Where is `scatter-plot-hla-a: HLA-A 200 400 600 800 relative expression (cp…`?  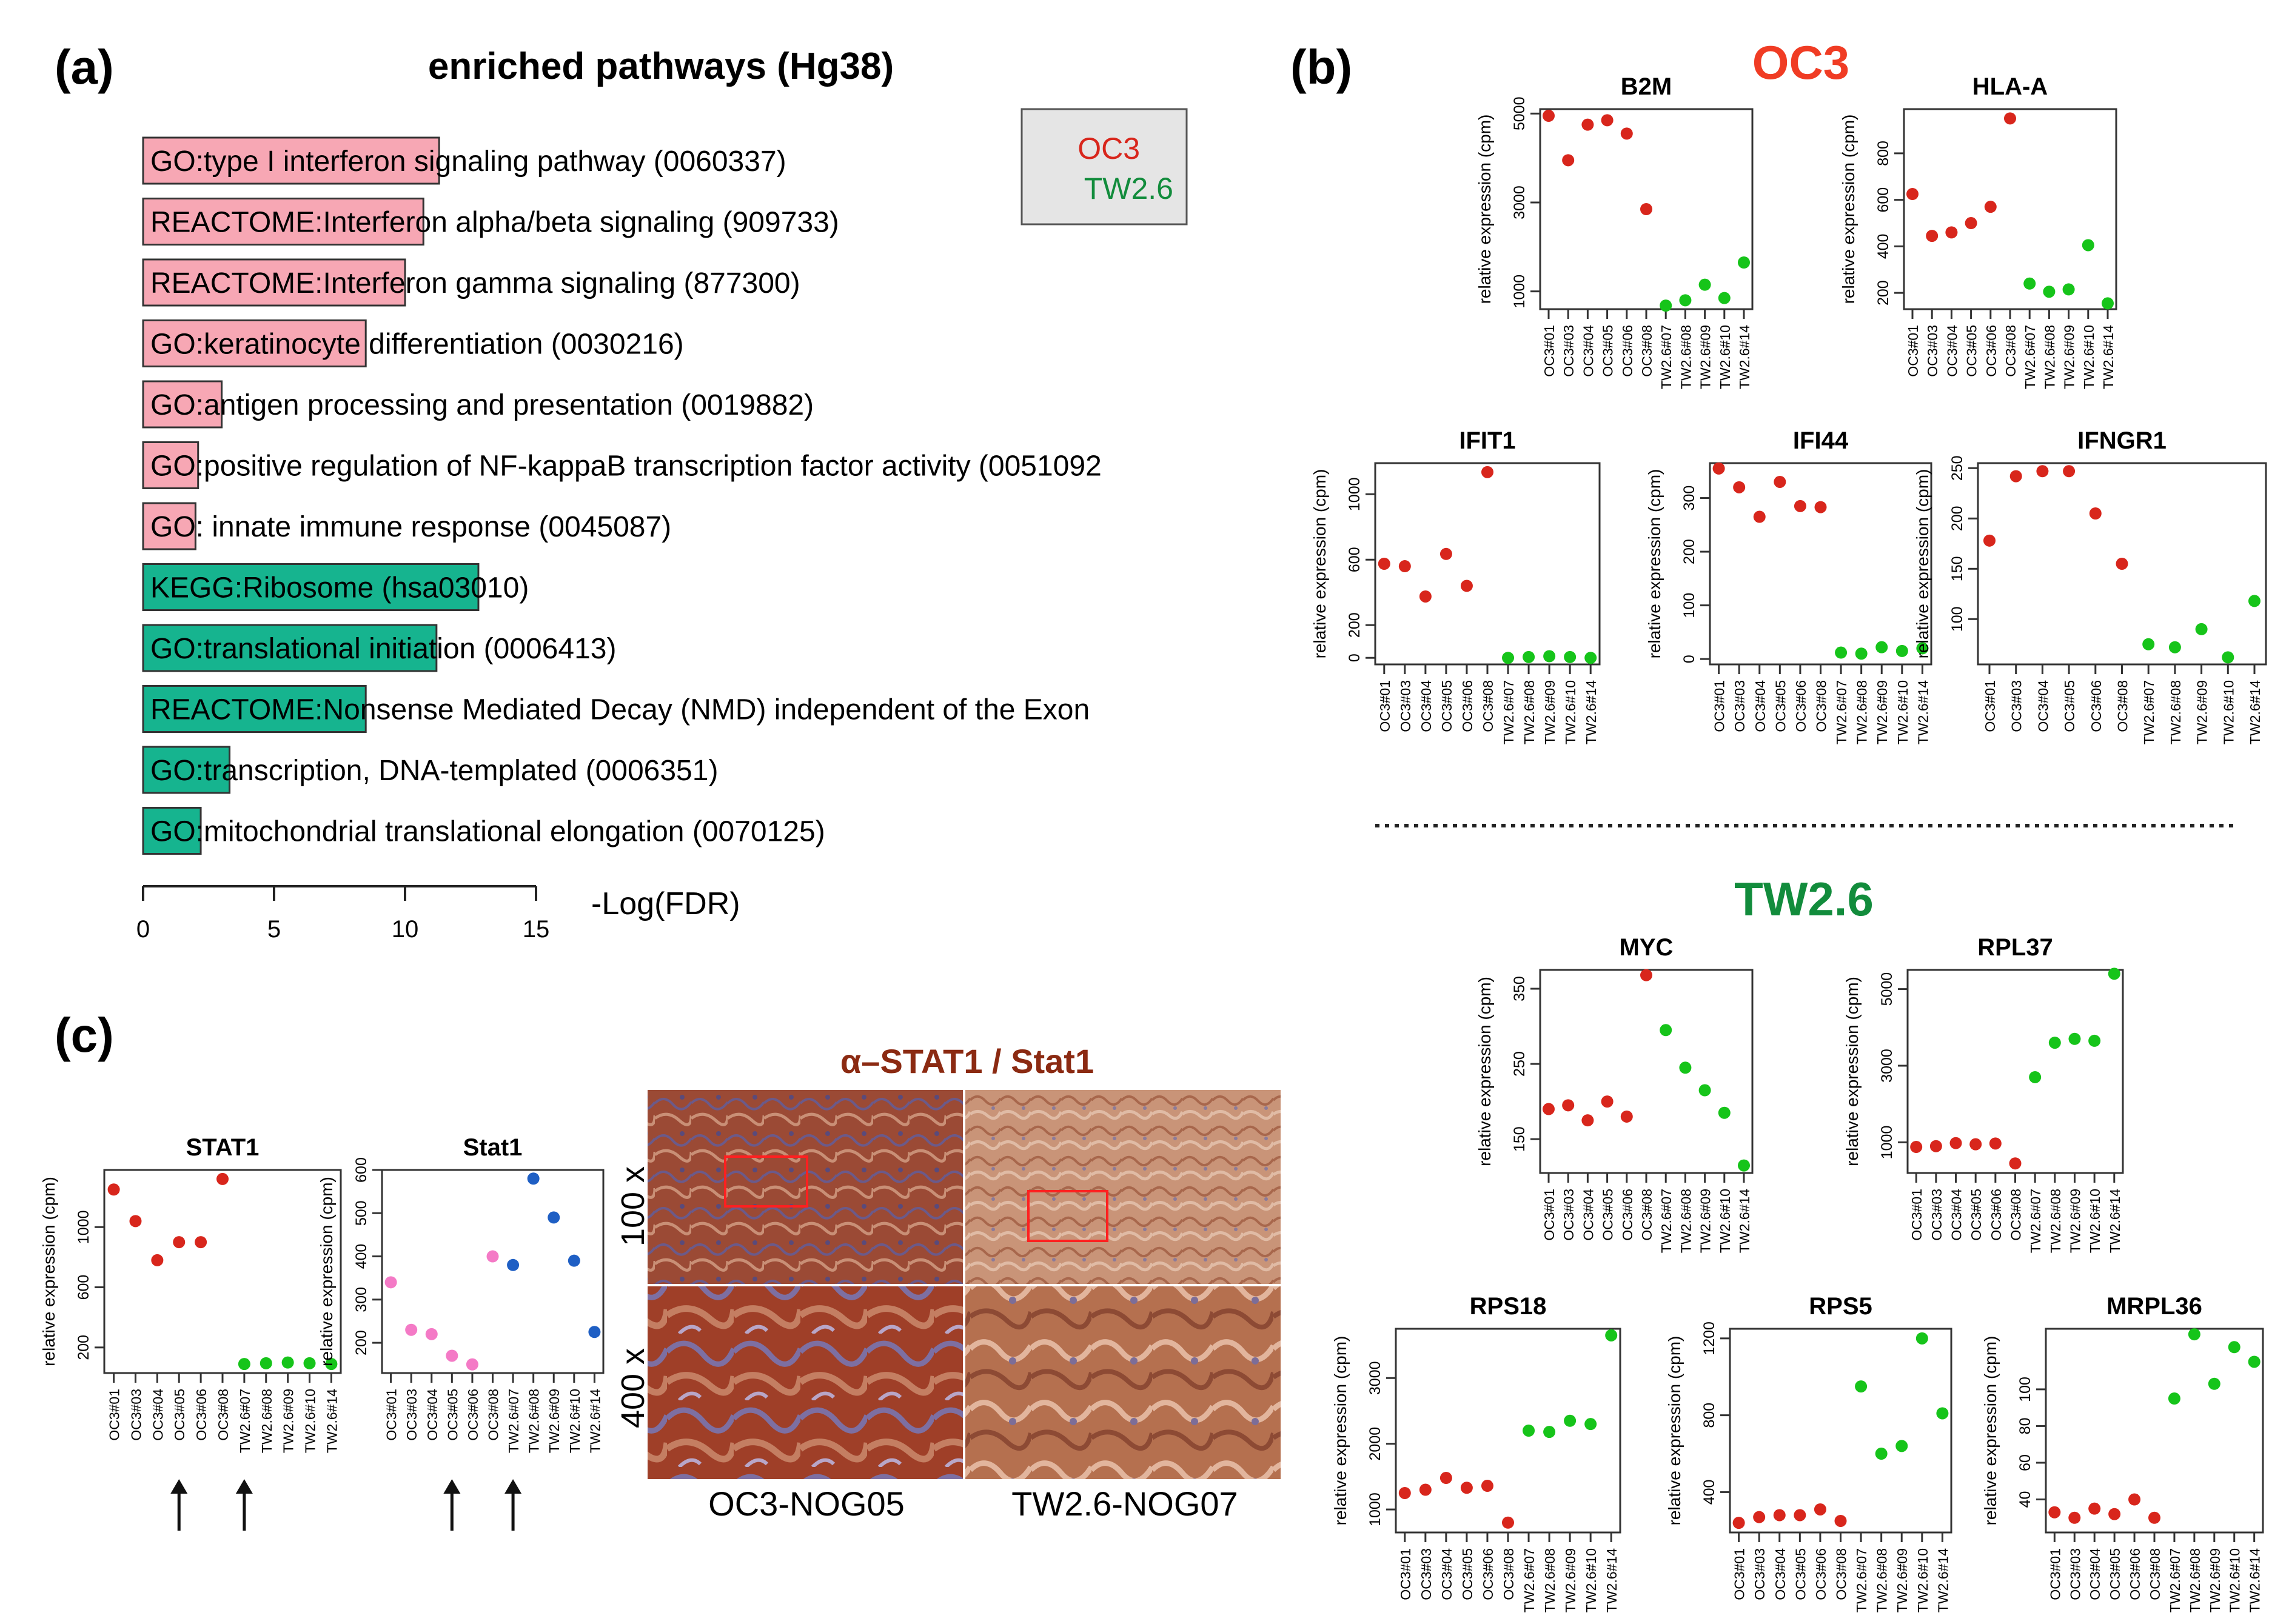 scatter-plot-hla-a: HLA-A 200 400 600 800 relative expression (cp… is located at coordinates (1978, 231).